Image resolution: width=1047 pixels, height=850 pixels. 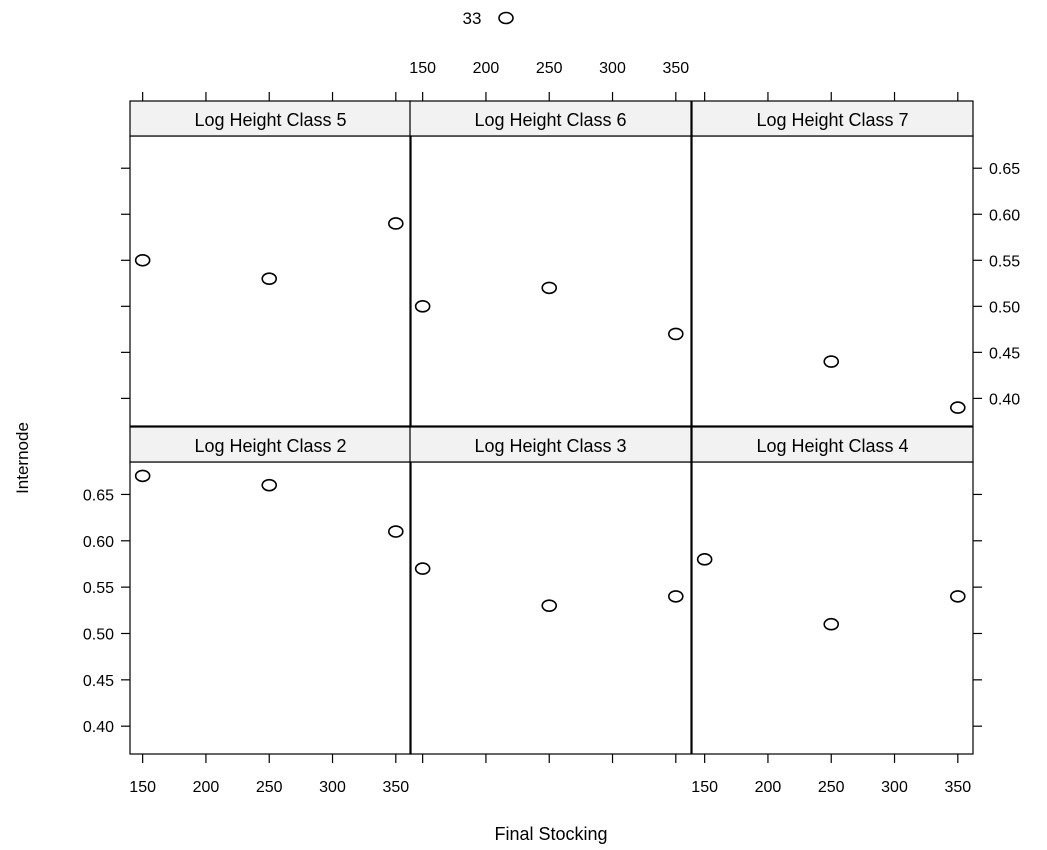 I want to click on panel: Log Height Class 5, so click(x=270, y=263).